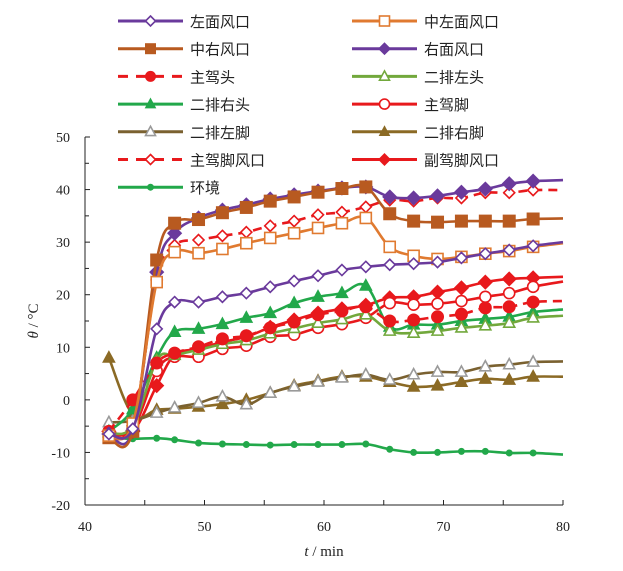 The height and width of the screenshot is (571, 623). Describe the element at coordinates (227, 161) in the screenshot. I see `legend-label: 主驾脚风口` at that location.